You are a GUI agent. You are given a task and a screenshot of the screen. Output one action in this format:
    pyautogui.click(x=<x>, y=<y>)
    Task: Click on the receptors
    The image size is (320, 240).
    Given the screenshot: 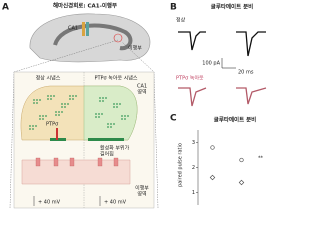 What is the action you would take?
    pyautogui.click(x=77, y=162)
    